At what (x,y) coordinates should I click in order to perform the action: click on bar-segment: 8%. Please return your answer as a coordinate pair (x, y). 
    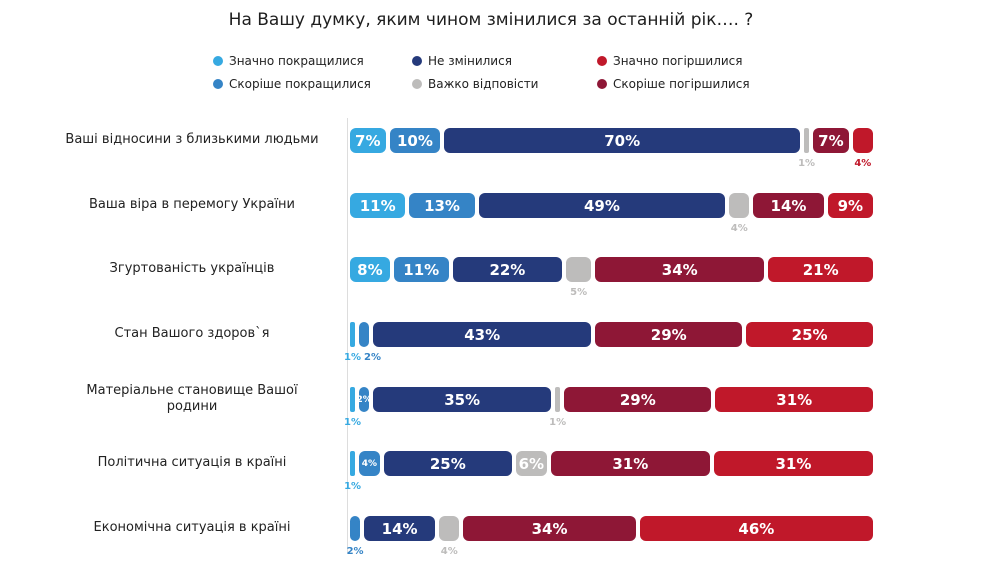
    Looking at the image, I should click on (370, 269).